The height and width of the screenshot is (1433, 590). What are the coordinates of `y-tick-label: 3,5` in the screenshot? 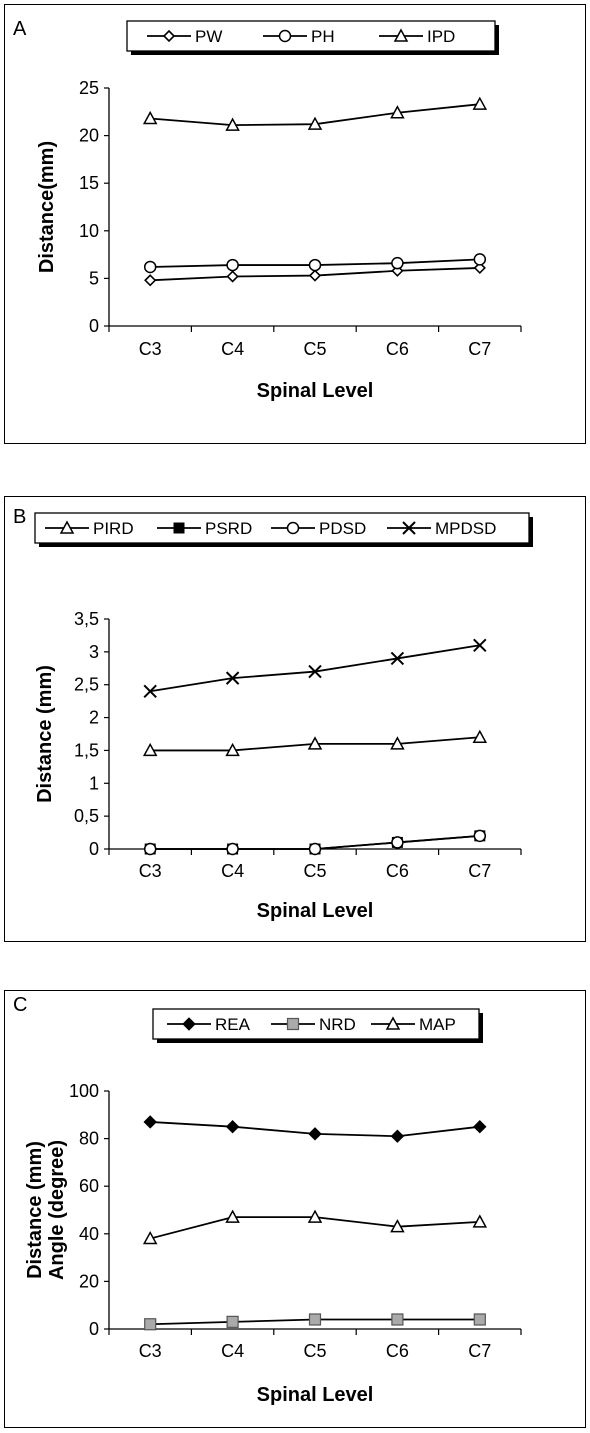 It's located at (86, 619).